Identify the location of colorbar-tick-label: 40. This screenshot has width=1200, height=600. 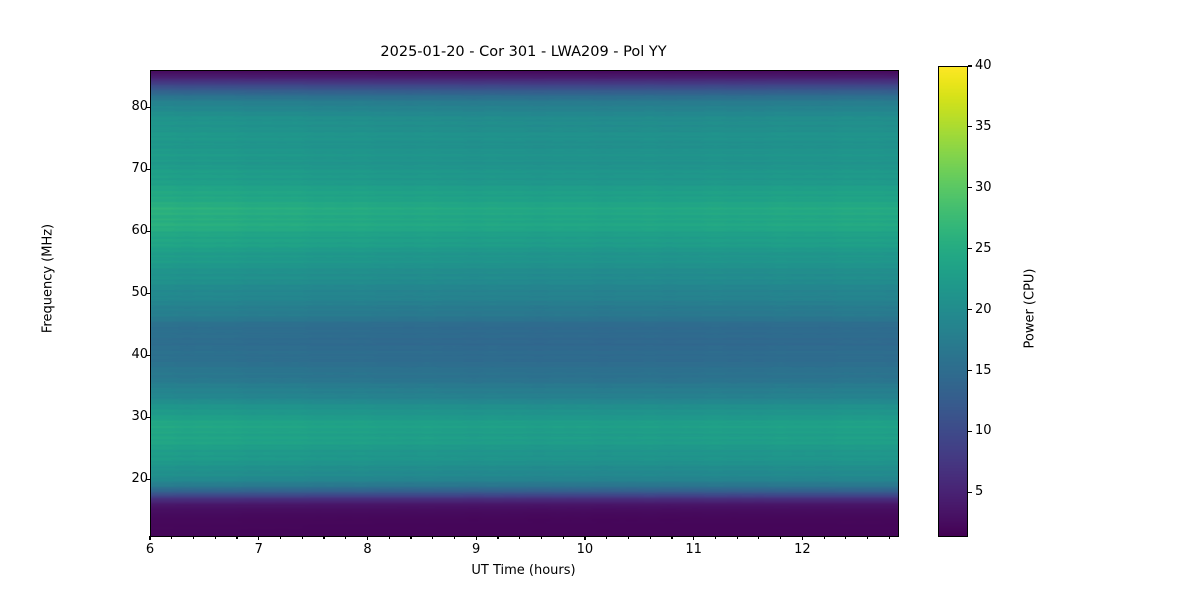
(983, 65).